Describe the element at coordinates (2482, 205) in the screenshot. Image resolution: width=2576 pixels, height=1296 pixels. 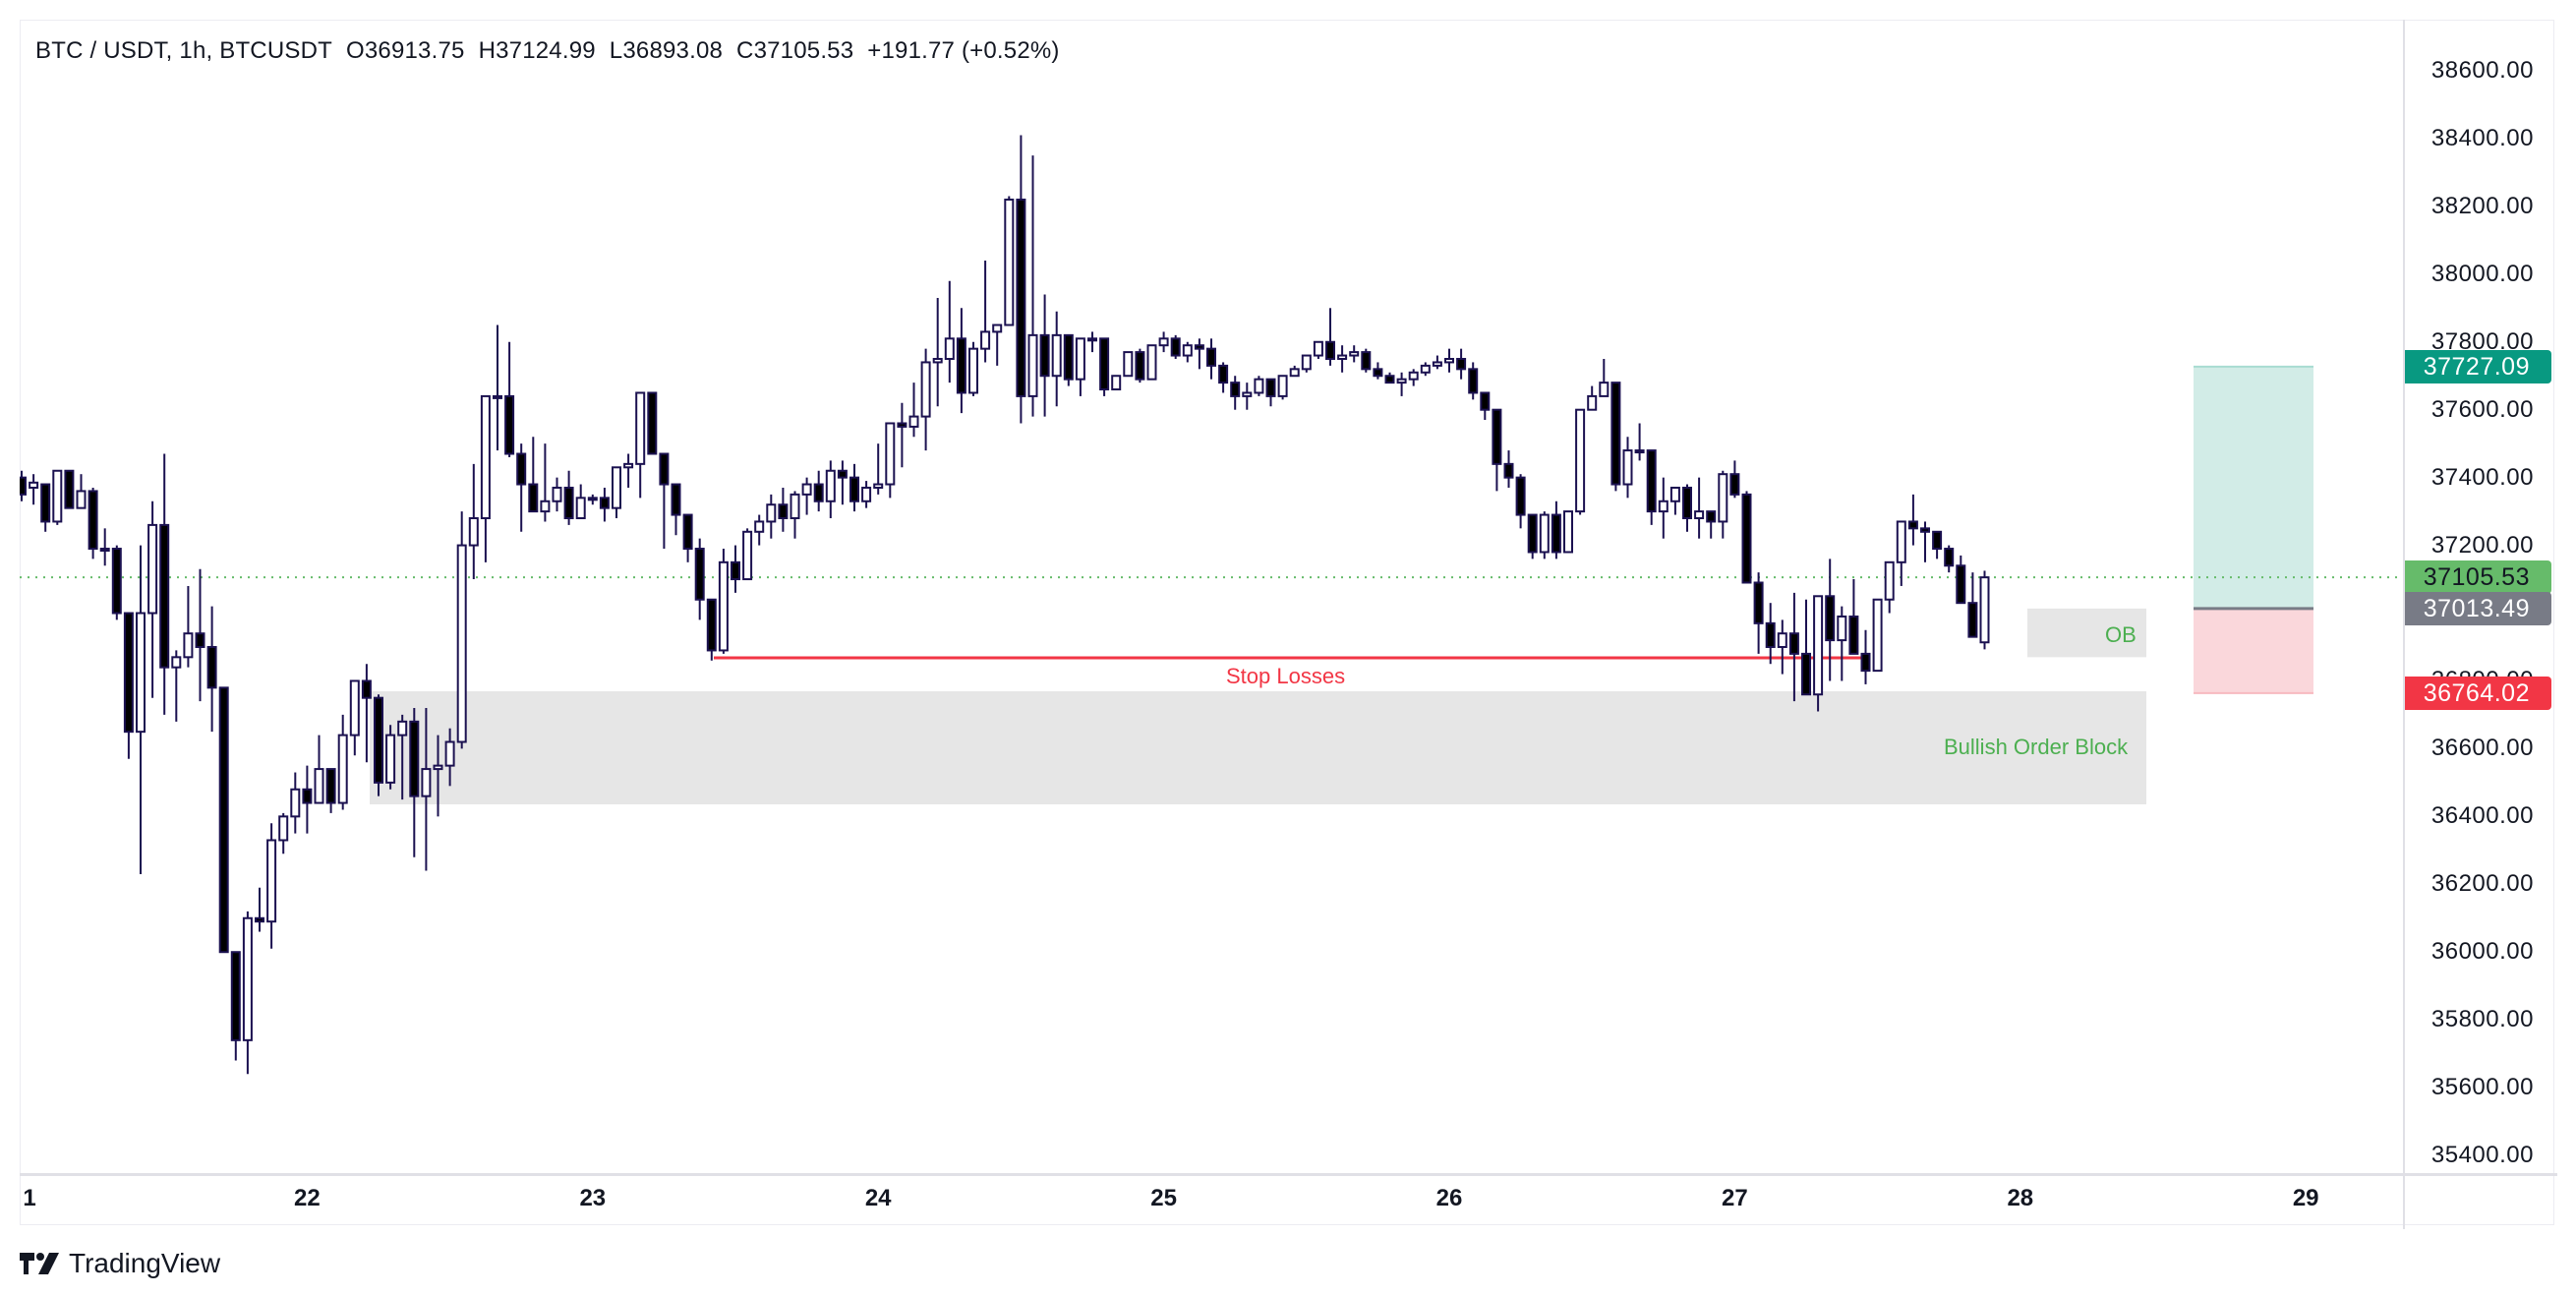
I see `price-tick: 38200.00` at that location.